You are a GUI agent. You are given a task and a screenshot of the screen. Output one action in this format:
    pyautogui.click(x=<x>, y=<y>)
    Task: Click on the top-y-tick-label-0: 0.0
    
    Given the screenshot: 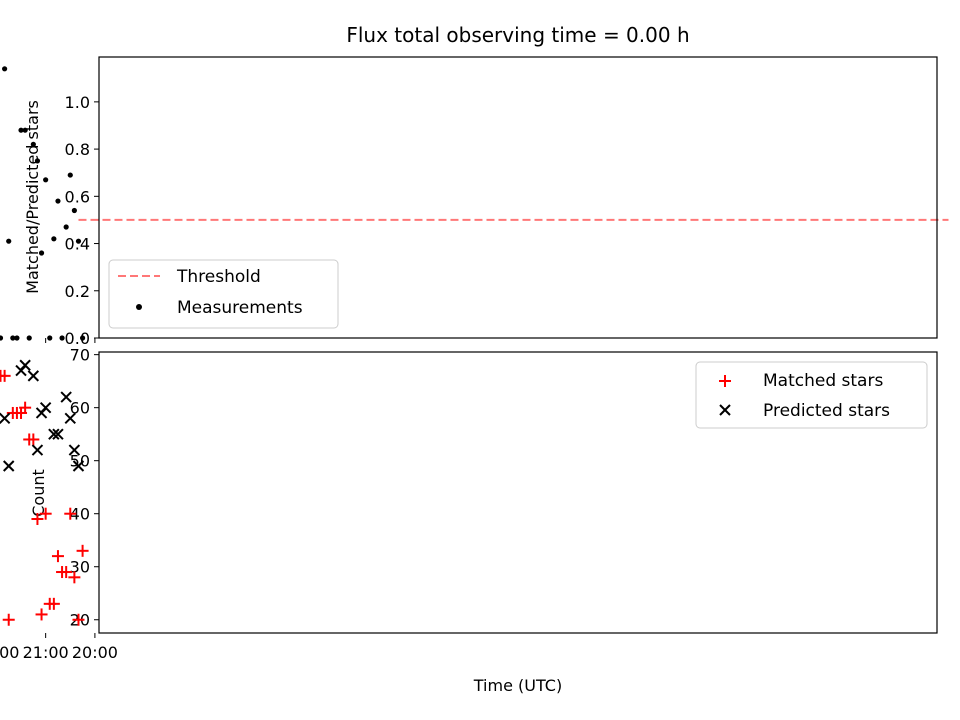 What is the action you would take?
    pyautogui.click(x=77, y=338)
    